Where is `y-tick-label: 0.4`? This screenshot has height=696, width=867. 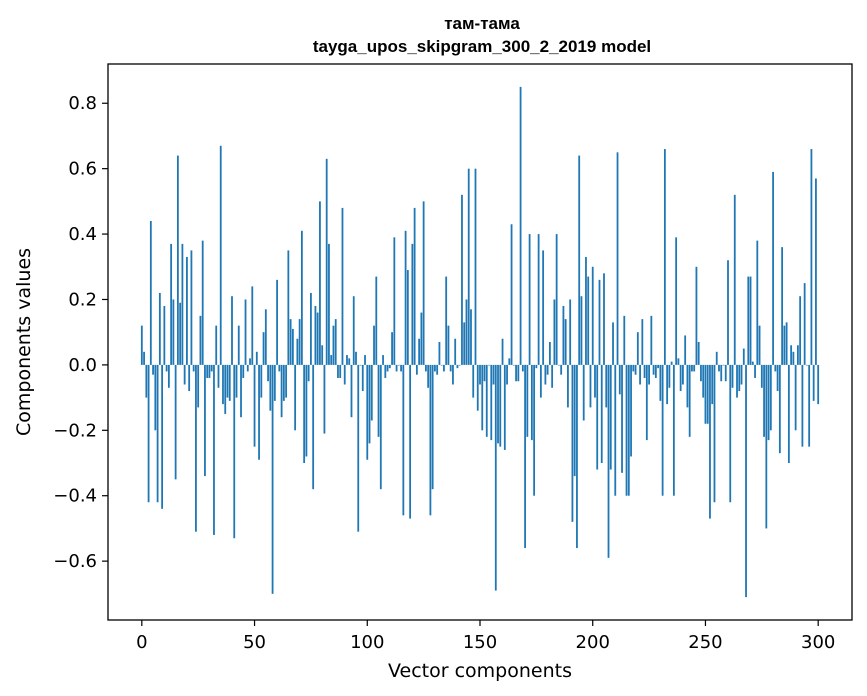 y-tick-label: 0.4 is located at coordinates (82, 234).